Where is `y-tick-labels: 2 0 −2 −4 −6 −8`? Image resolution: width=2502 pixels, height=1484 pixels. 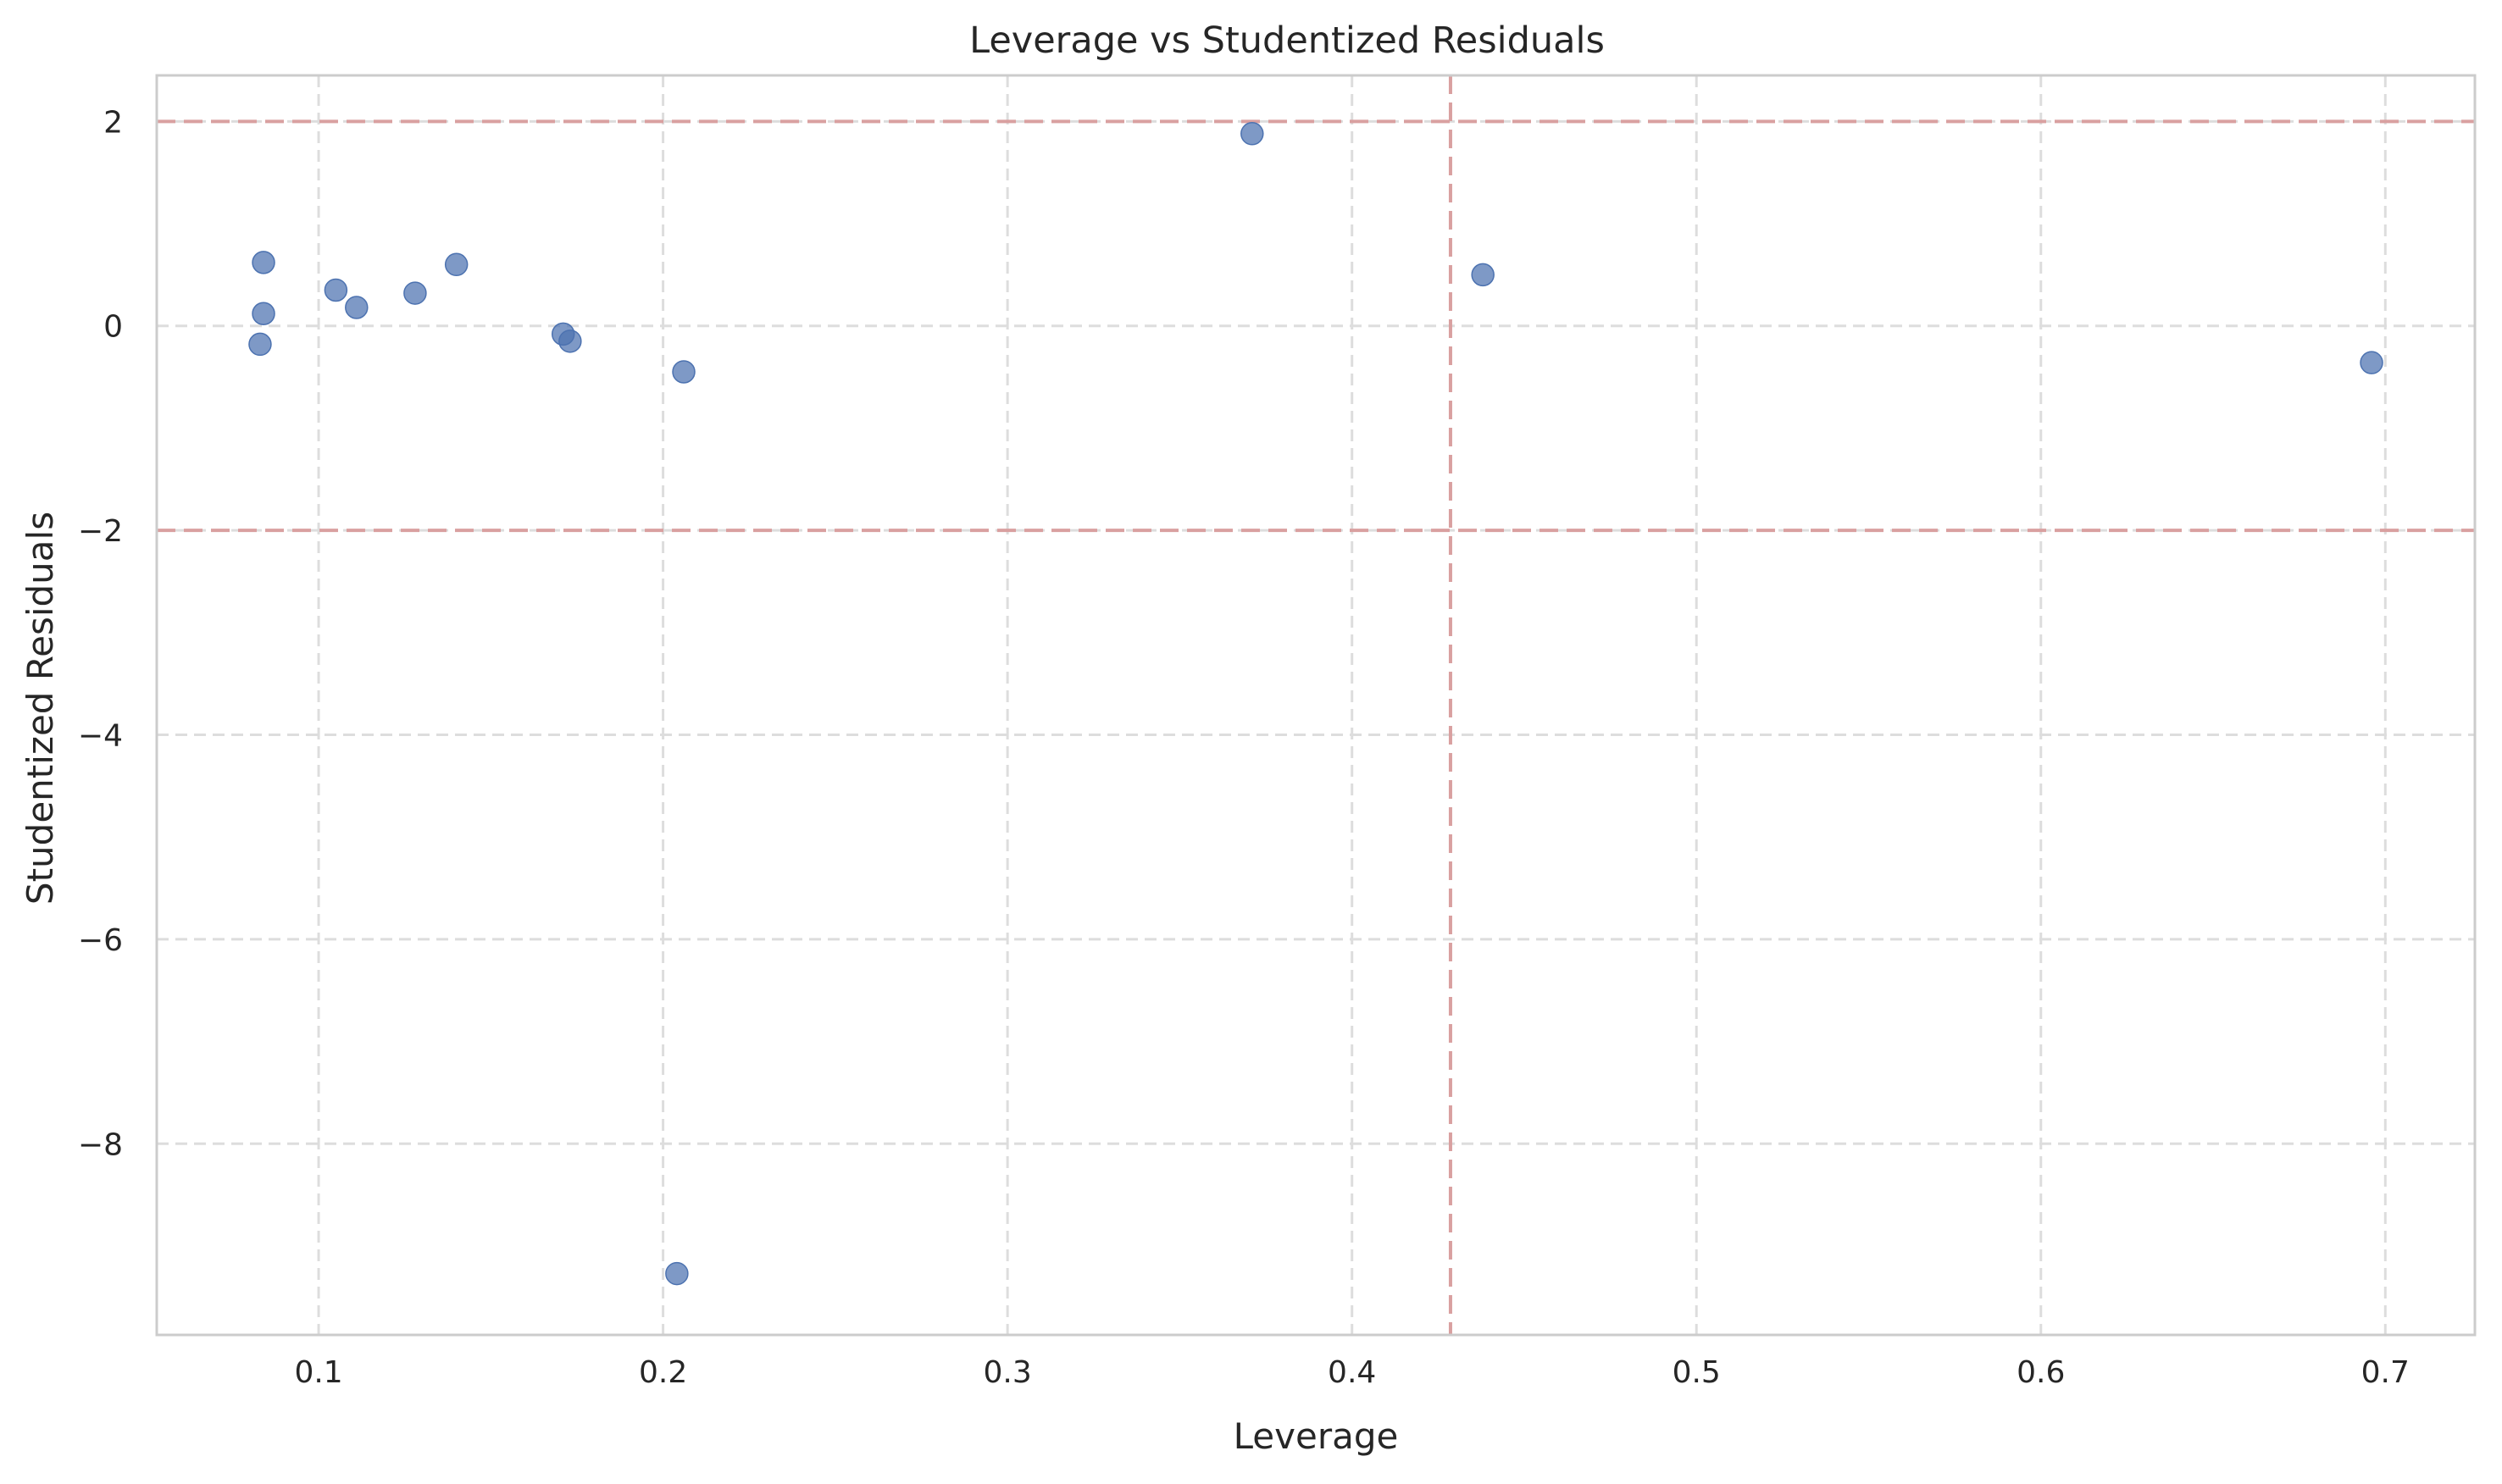 y-tick-labels: 2 0 −2 −4 −6 −8 is located at coordinates (100, 633).